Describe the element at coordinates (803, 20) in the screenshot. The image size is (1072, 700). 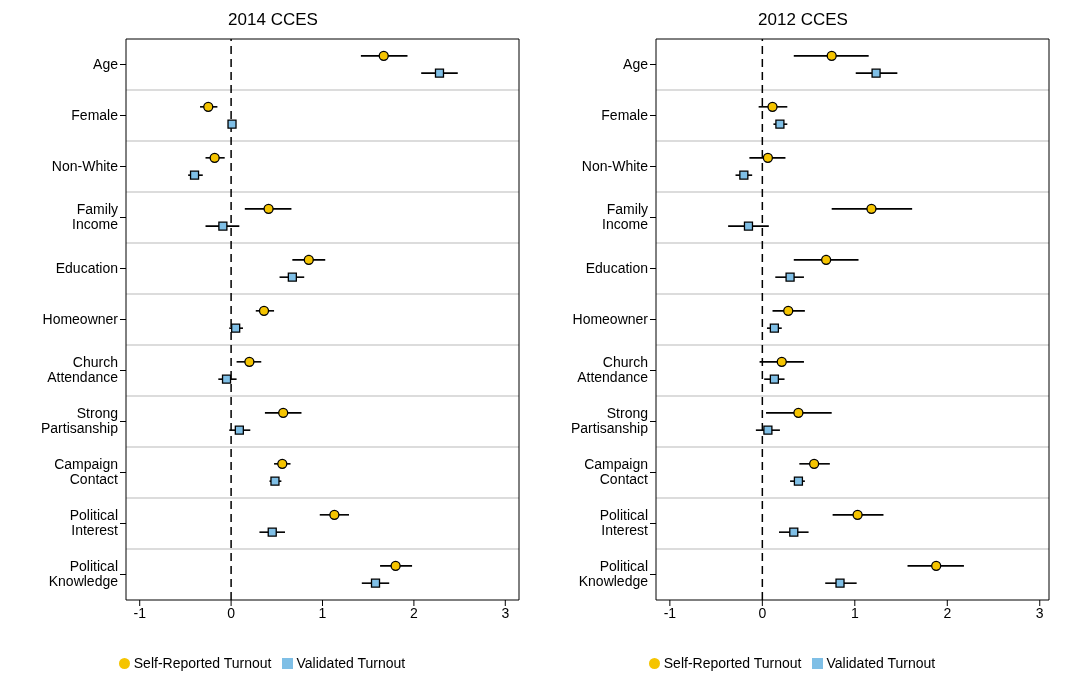
I see `chart-title: 2012 CCES` at that location.